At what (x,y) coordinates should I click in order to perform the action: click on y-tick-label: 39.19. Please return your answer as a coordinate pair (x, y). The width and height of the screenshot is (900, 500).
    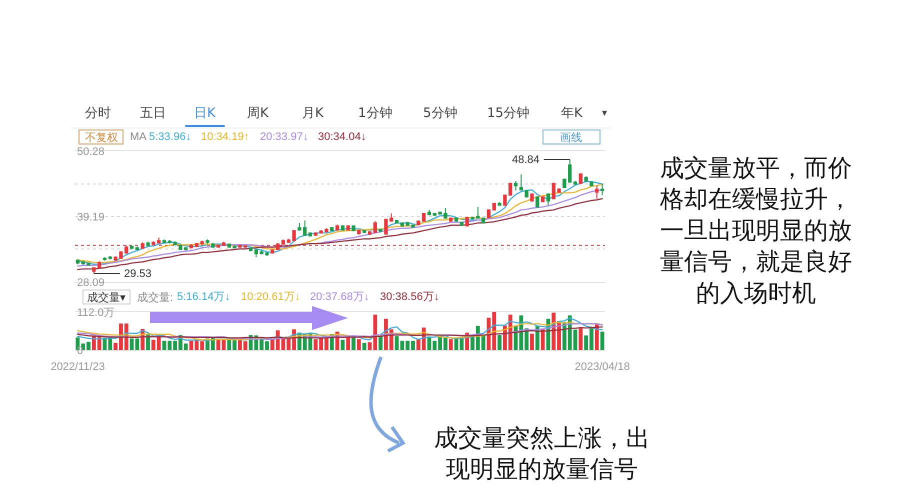
    Looking at the image, I should click on (91, 217).